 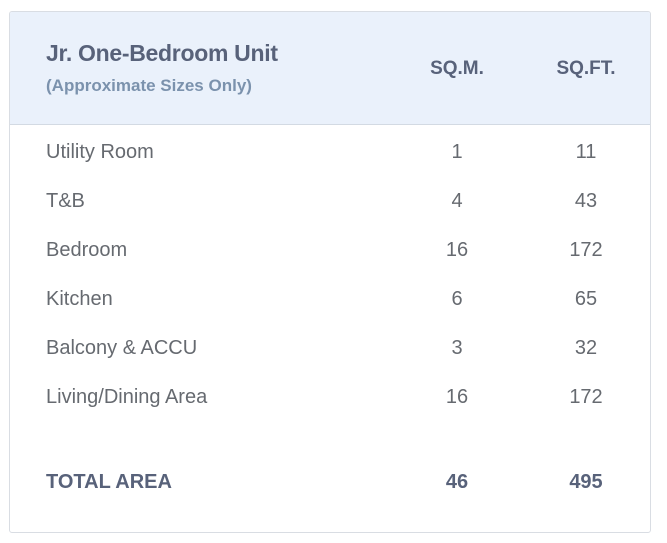 What do you see at coordinates (457, 348) in the screenshot?
I see `room-sqm: 3` at bounding box center [457, 348].